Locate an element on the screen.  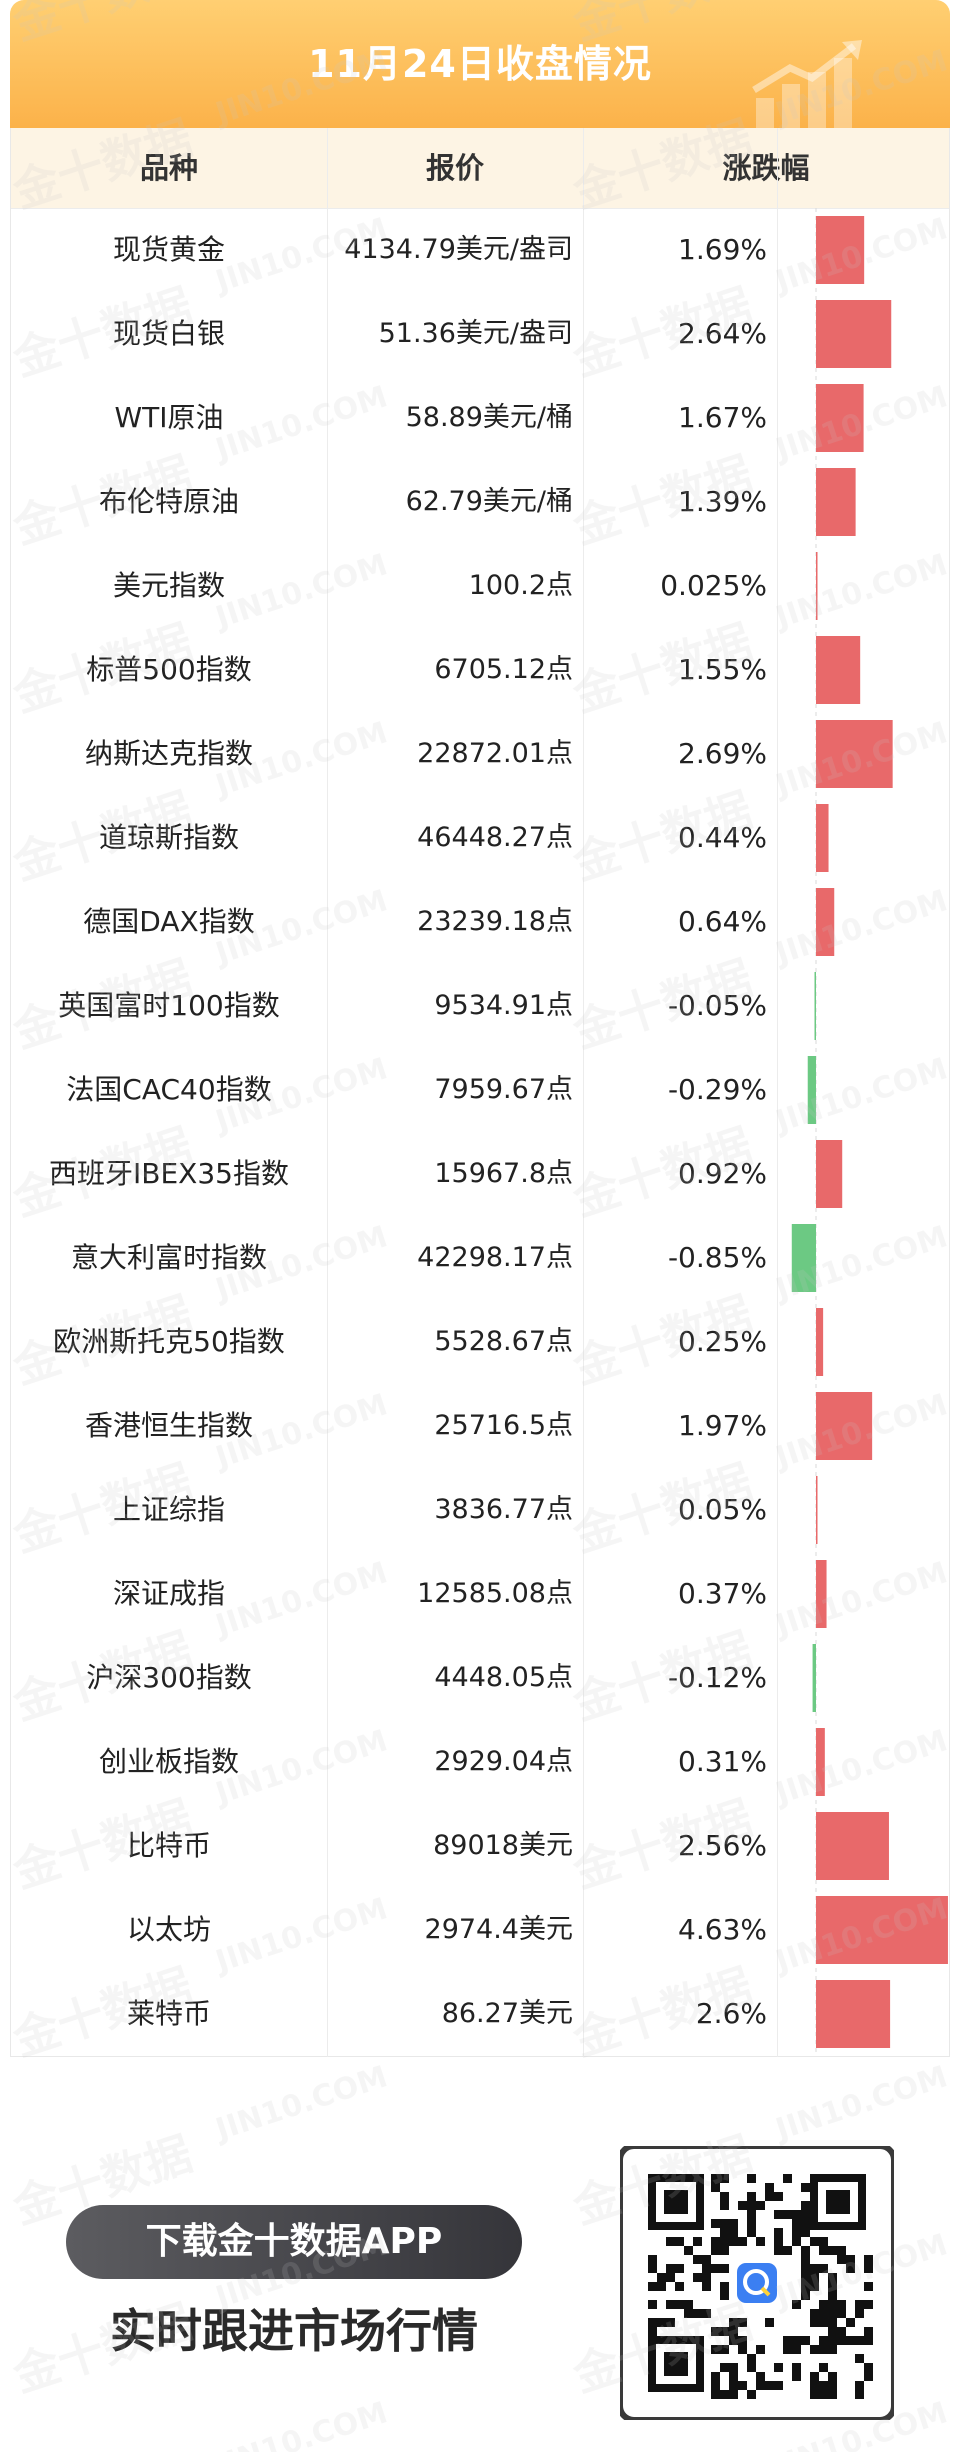
instrument-price: 42298.17点 is located at coordinates (495, 1257).